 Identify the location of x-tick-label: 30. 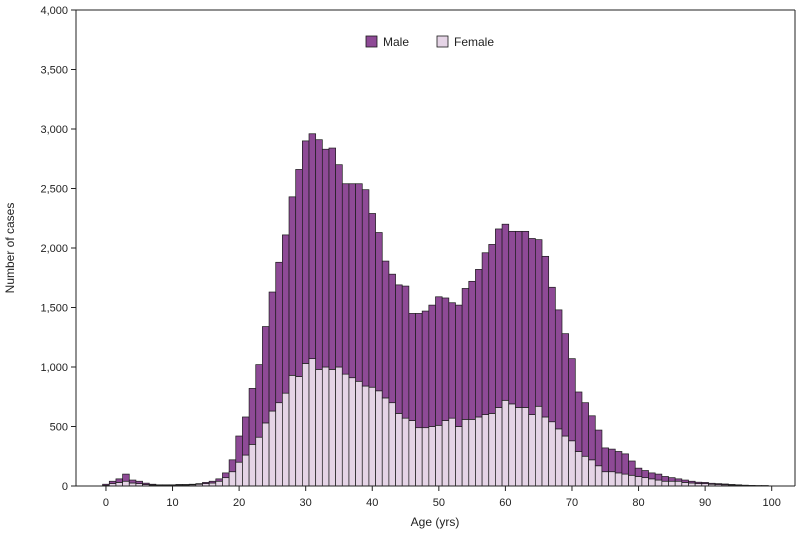
(306, 503).